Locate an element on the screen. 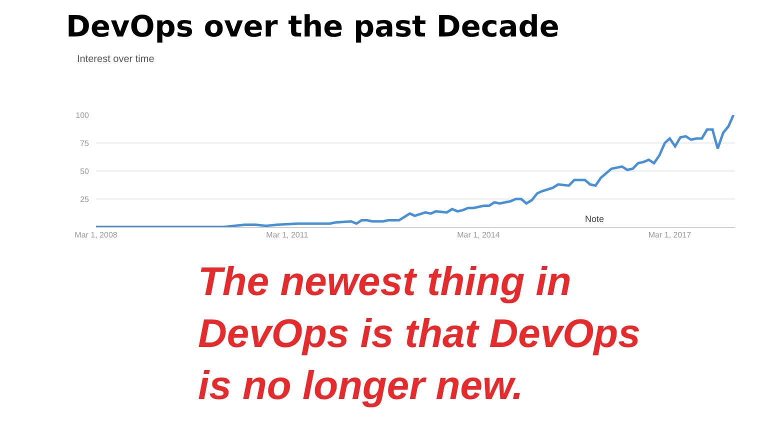 The height and width of the screenshot is (432, 777). x-tick-label: Mar 1, 2017 is located at coordinates (670, 235).